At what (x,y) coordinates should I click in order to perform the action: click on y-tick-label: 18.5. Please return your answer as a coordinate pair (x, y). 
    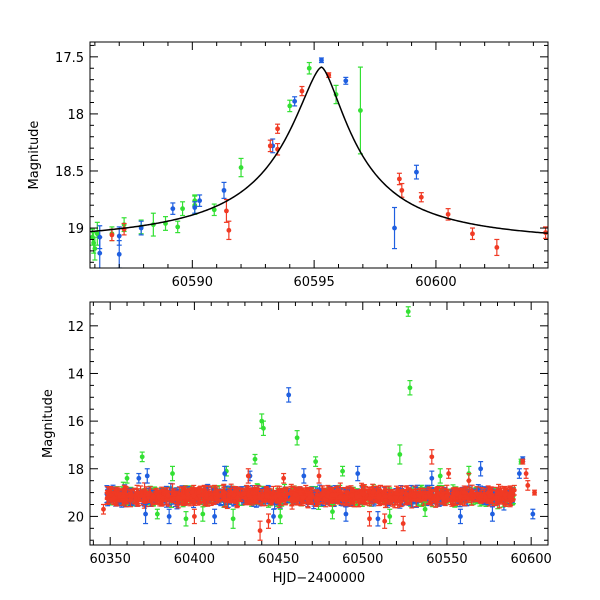
    Looking at the image, I should click on (69, 172).